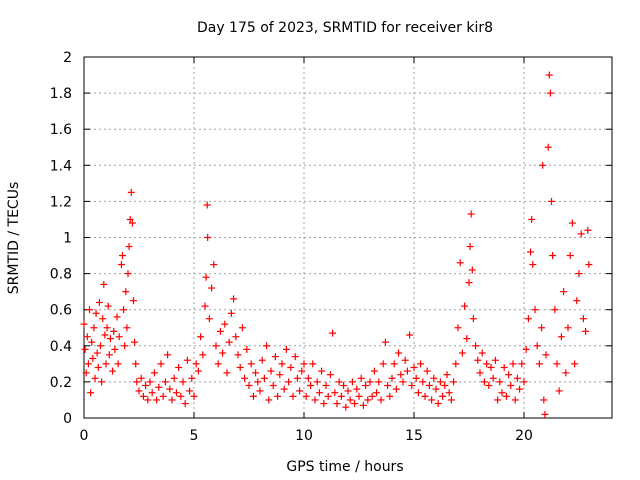  Describe the element at coordinates (14, 238) in the screenshot. I see `y-axis-label: SRMTID / TECUs` at that location.